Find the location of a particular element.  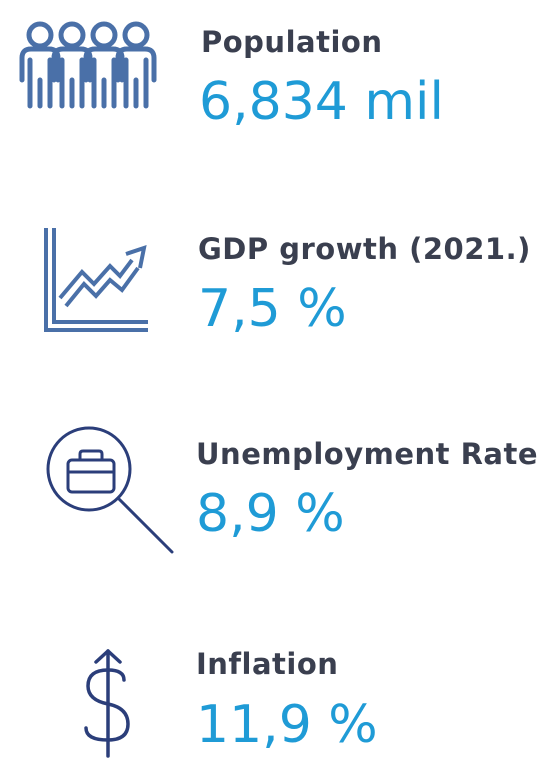

stat-value: 6,834 mil is located at coordinates (321, 102).